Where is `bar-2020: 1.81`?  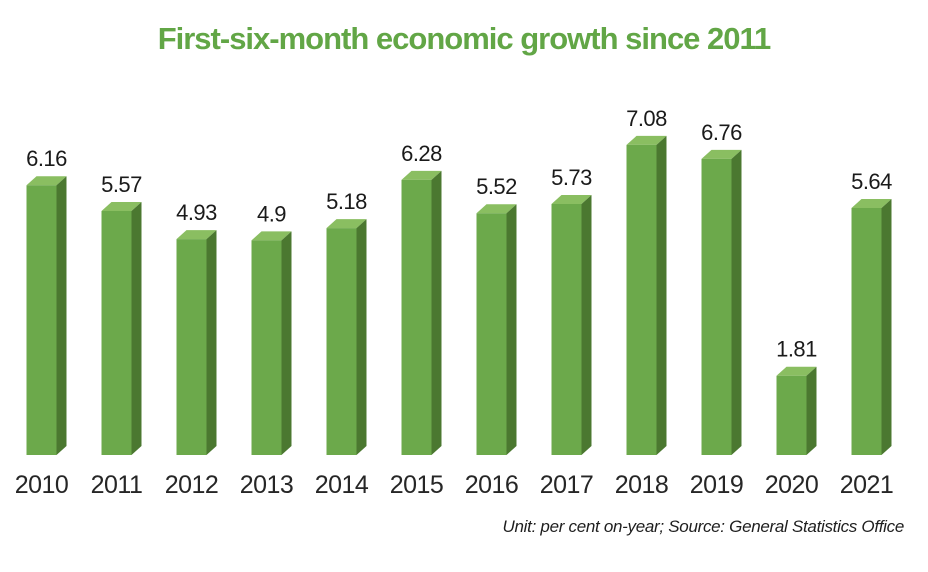
bar-2020: 1.81 is located at coordinates (797, 396).